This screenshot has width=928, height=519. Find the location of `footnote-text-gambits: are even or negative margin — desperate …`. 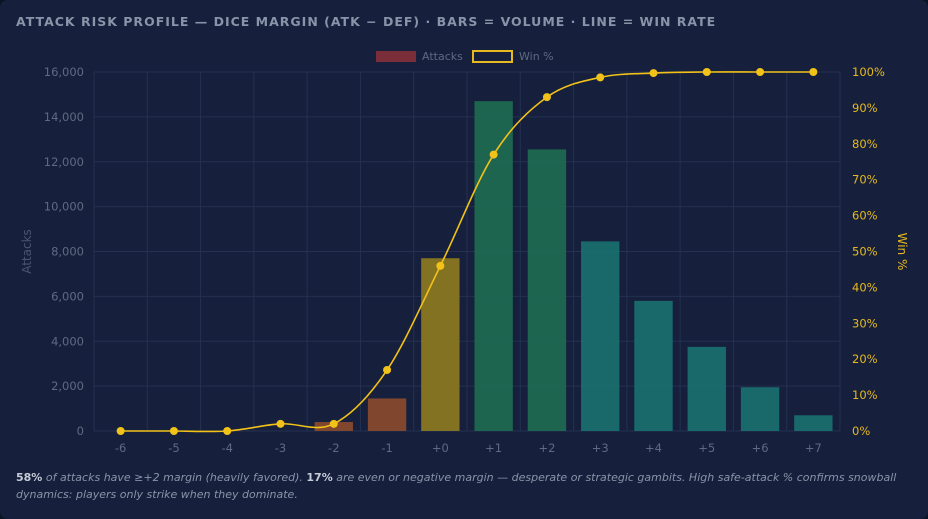

footnote-text-gambits: are even or negative margin — desperate … is located at coordinates (456, 486).